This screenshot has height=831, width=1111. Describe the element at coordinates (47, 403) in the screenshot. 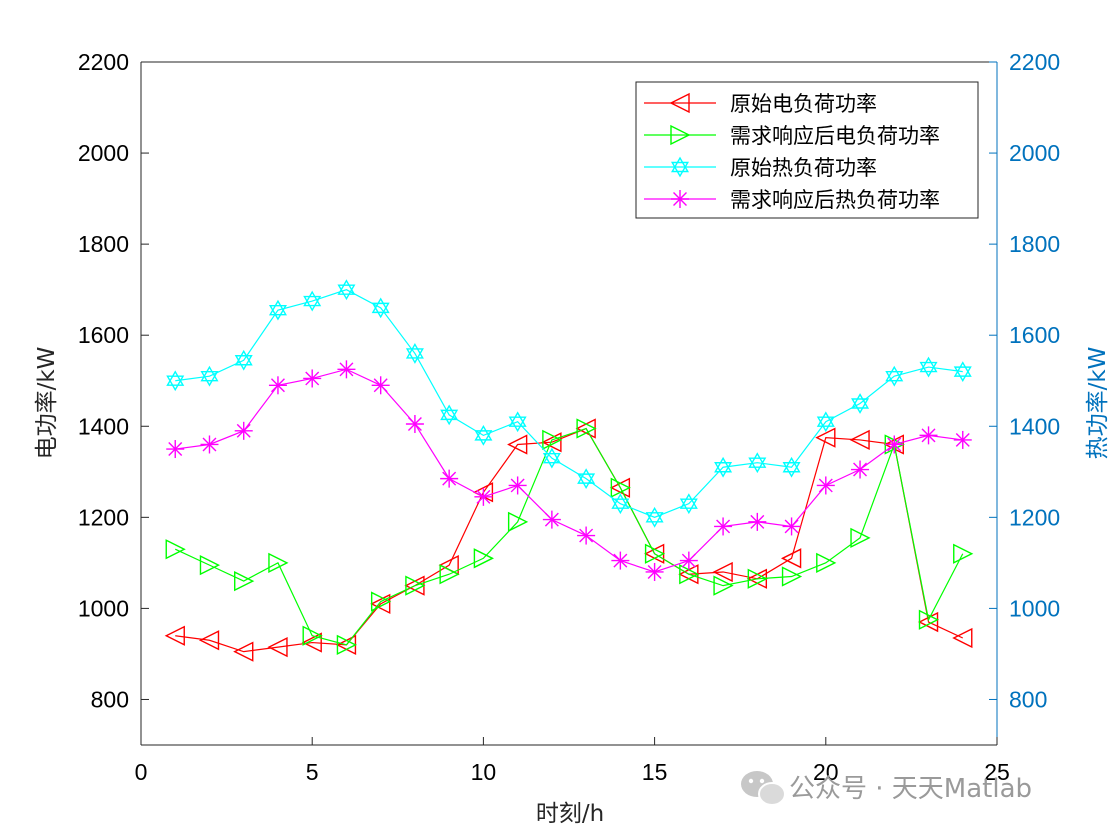

I see `left-y-axis-label: 电功率/kW` at that location.